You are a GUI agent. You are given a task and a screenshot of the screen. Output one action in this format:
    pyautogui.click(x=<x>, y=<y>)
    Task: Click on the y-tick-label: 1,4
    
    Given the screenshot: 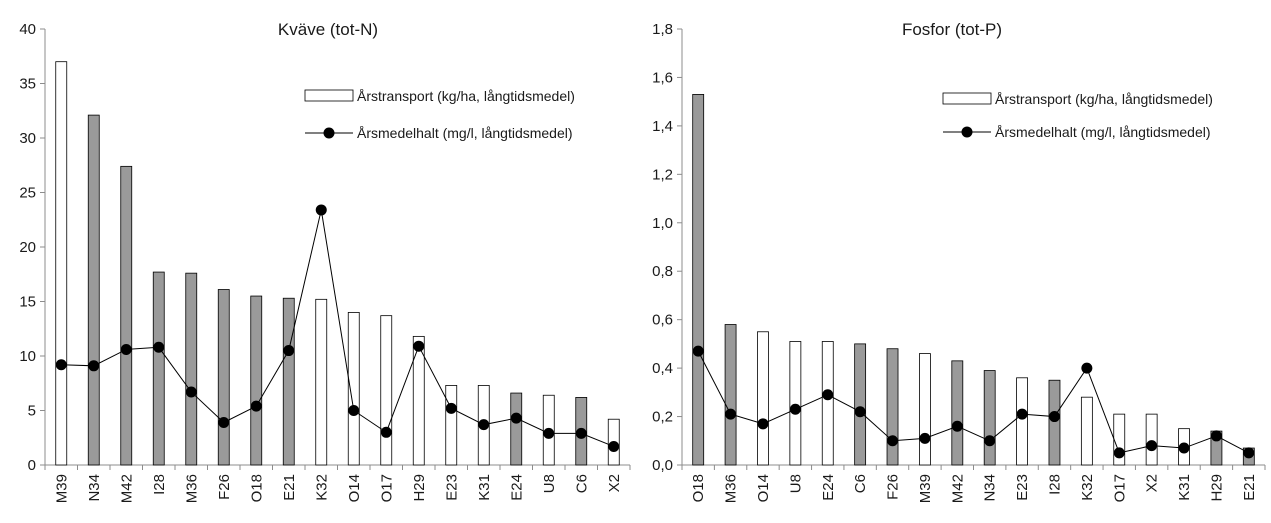 What is the action you would take?
    pyautogui.click(x=662, y=126)
    